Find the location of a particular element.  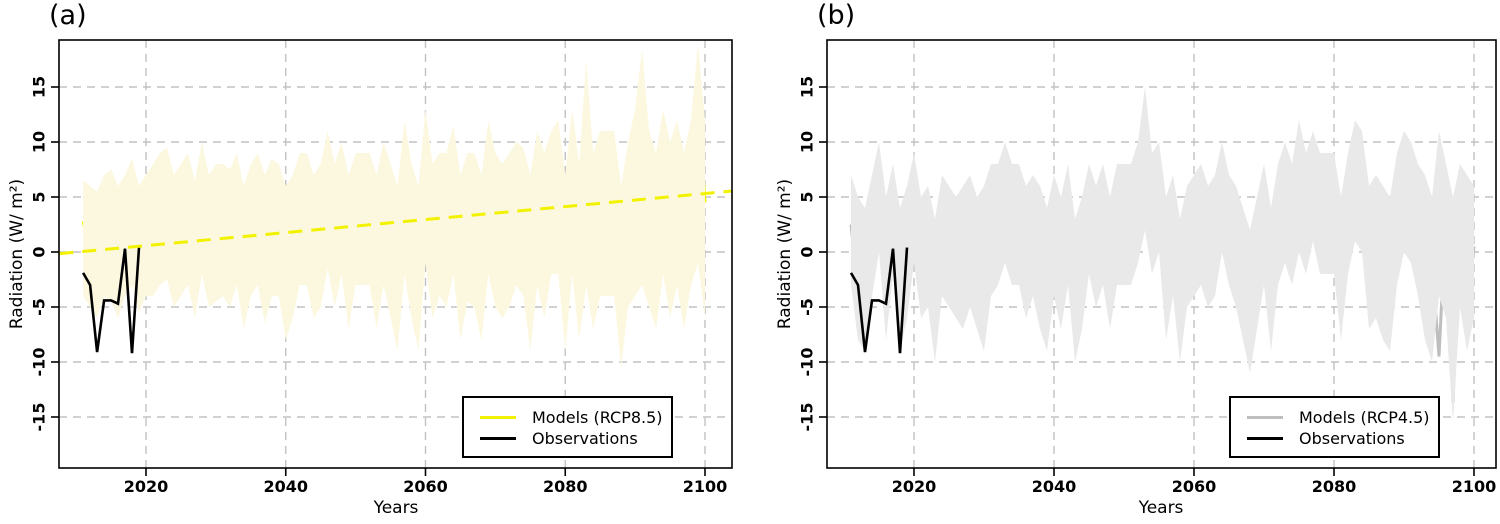

panel-b-x-axis-title: Years is located at coordinates (1161, 508).